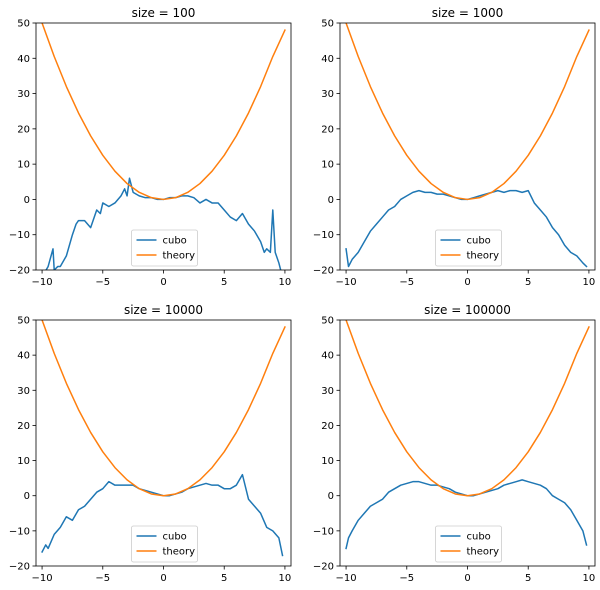 The height and width of the screenshot is (590, 600). What do you see at coordinates (468, 13) in the screenshot?
I see `subplot-title: size = 1000` at bounding box center [468, 13].